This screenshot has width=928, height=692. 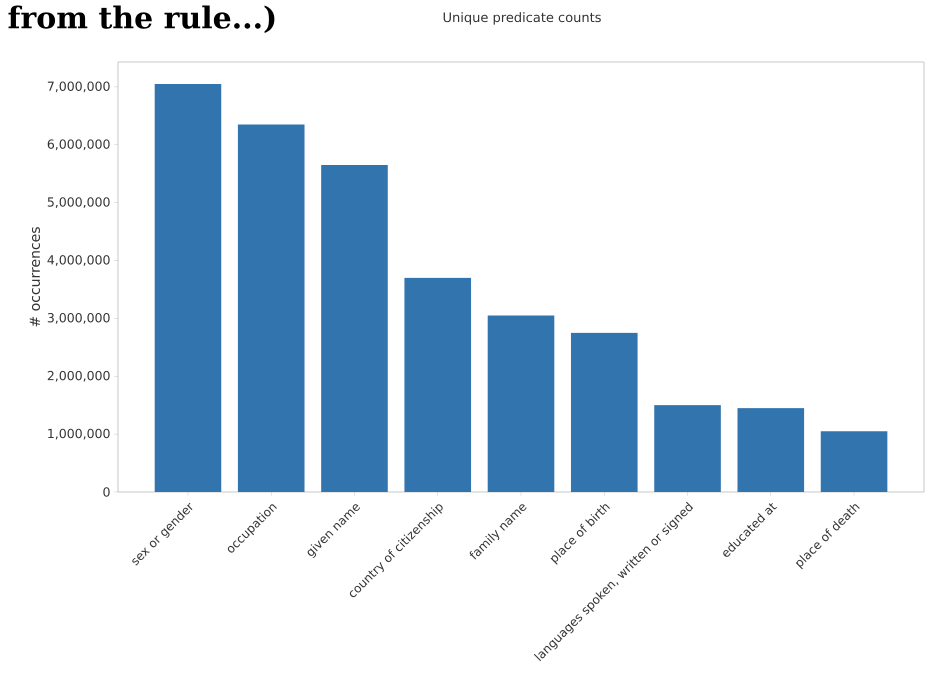 What do you see at coordinates (522, 18) in the screenshot?
I see `chart-title: Unique predicate counts` at bounding box center [522, 18].